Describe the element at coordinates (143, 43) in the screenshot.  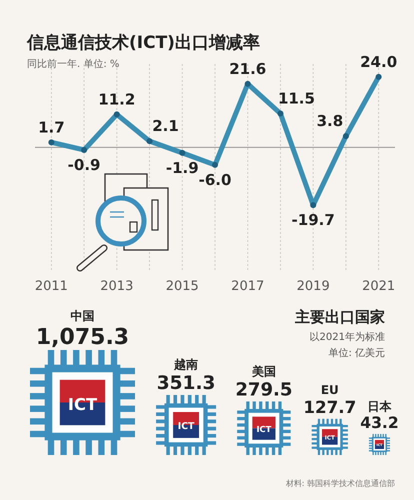
I see `chart-title: 信息通信技术(ICT)出口增减率` at that location.